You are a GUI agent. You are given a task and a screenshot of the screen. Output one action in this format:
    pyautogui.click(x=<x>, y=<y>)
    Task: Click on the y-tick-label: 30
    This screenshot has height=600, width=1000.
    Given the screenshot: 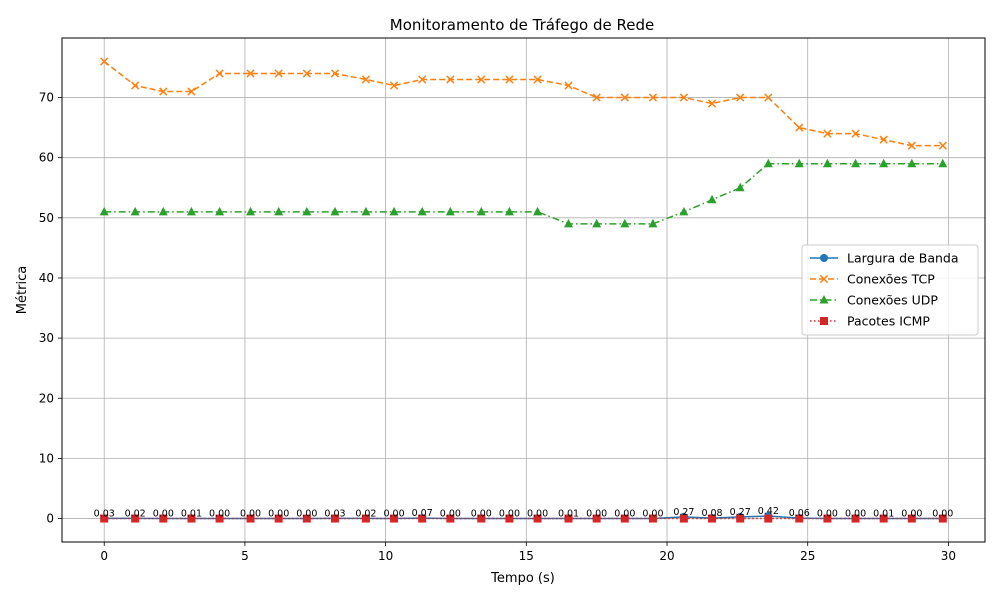 What is the action you would take?
    pyautogui.click(x=46, y=338)
    